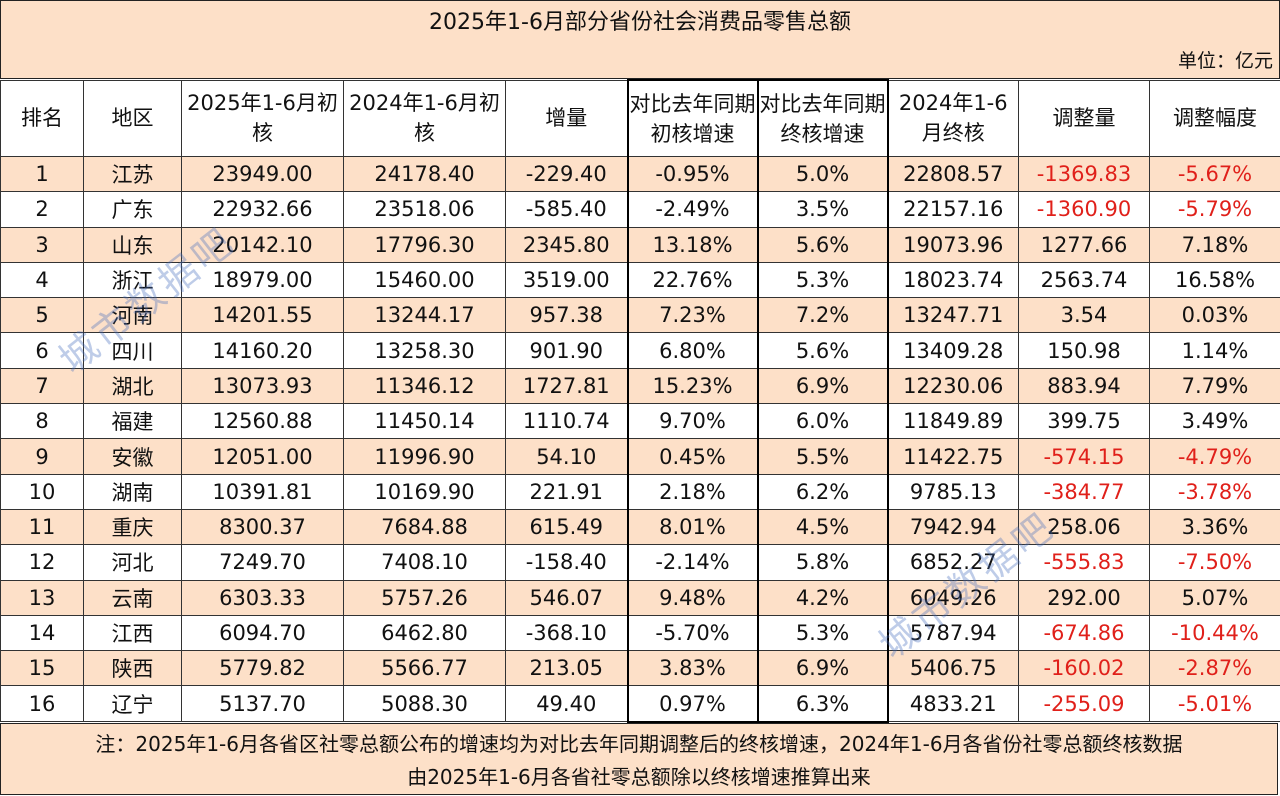 This screenshot has height=796, width=1280. Describe the element at coordinates (566, 209) in the screenshot. I see `cell-increase: -585.40` at that location.